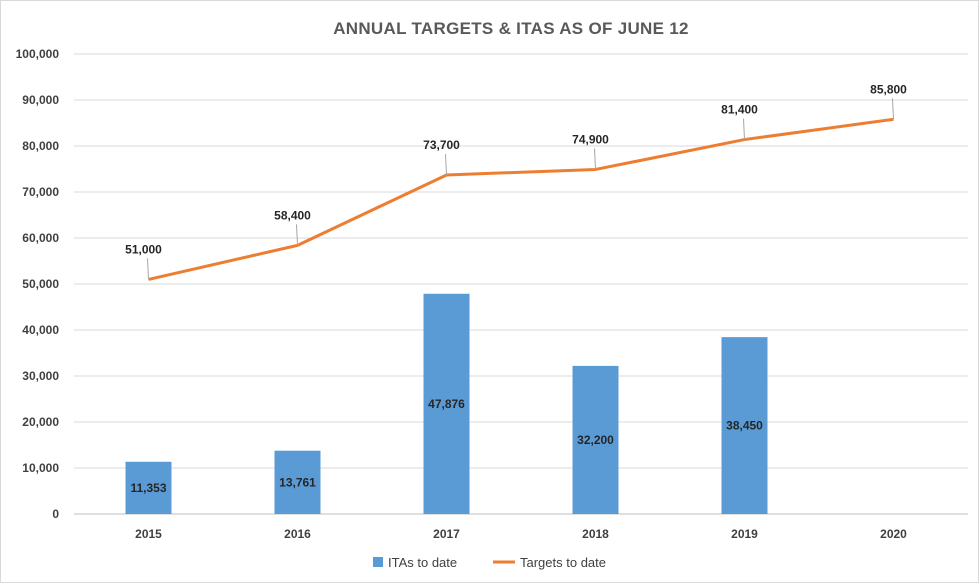 The height and width of the screenshot is (584, 979). Describe the element at coordinates (143, 249) in the screenshot. I see `line-data-label: 51,000` at that location.